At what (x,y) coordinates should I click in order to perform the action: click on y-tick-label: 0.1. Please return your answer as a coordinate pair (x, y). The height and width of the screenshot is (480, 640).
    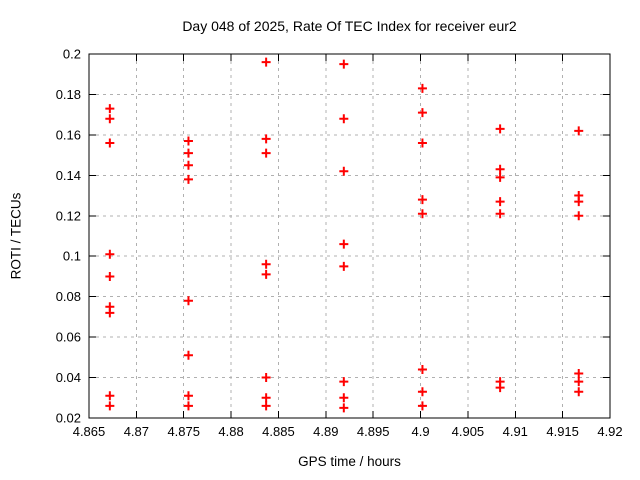
    Looking at the image, I should click on (72, 256).